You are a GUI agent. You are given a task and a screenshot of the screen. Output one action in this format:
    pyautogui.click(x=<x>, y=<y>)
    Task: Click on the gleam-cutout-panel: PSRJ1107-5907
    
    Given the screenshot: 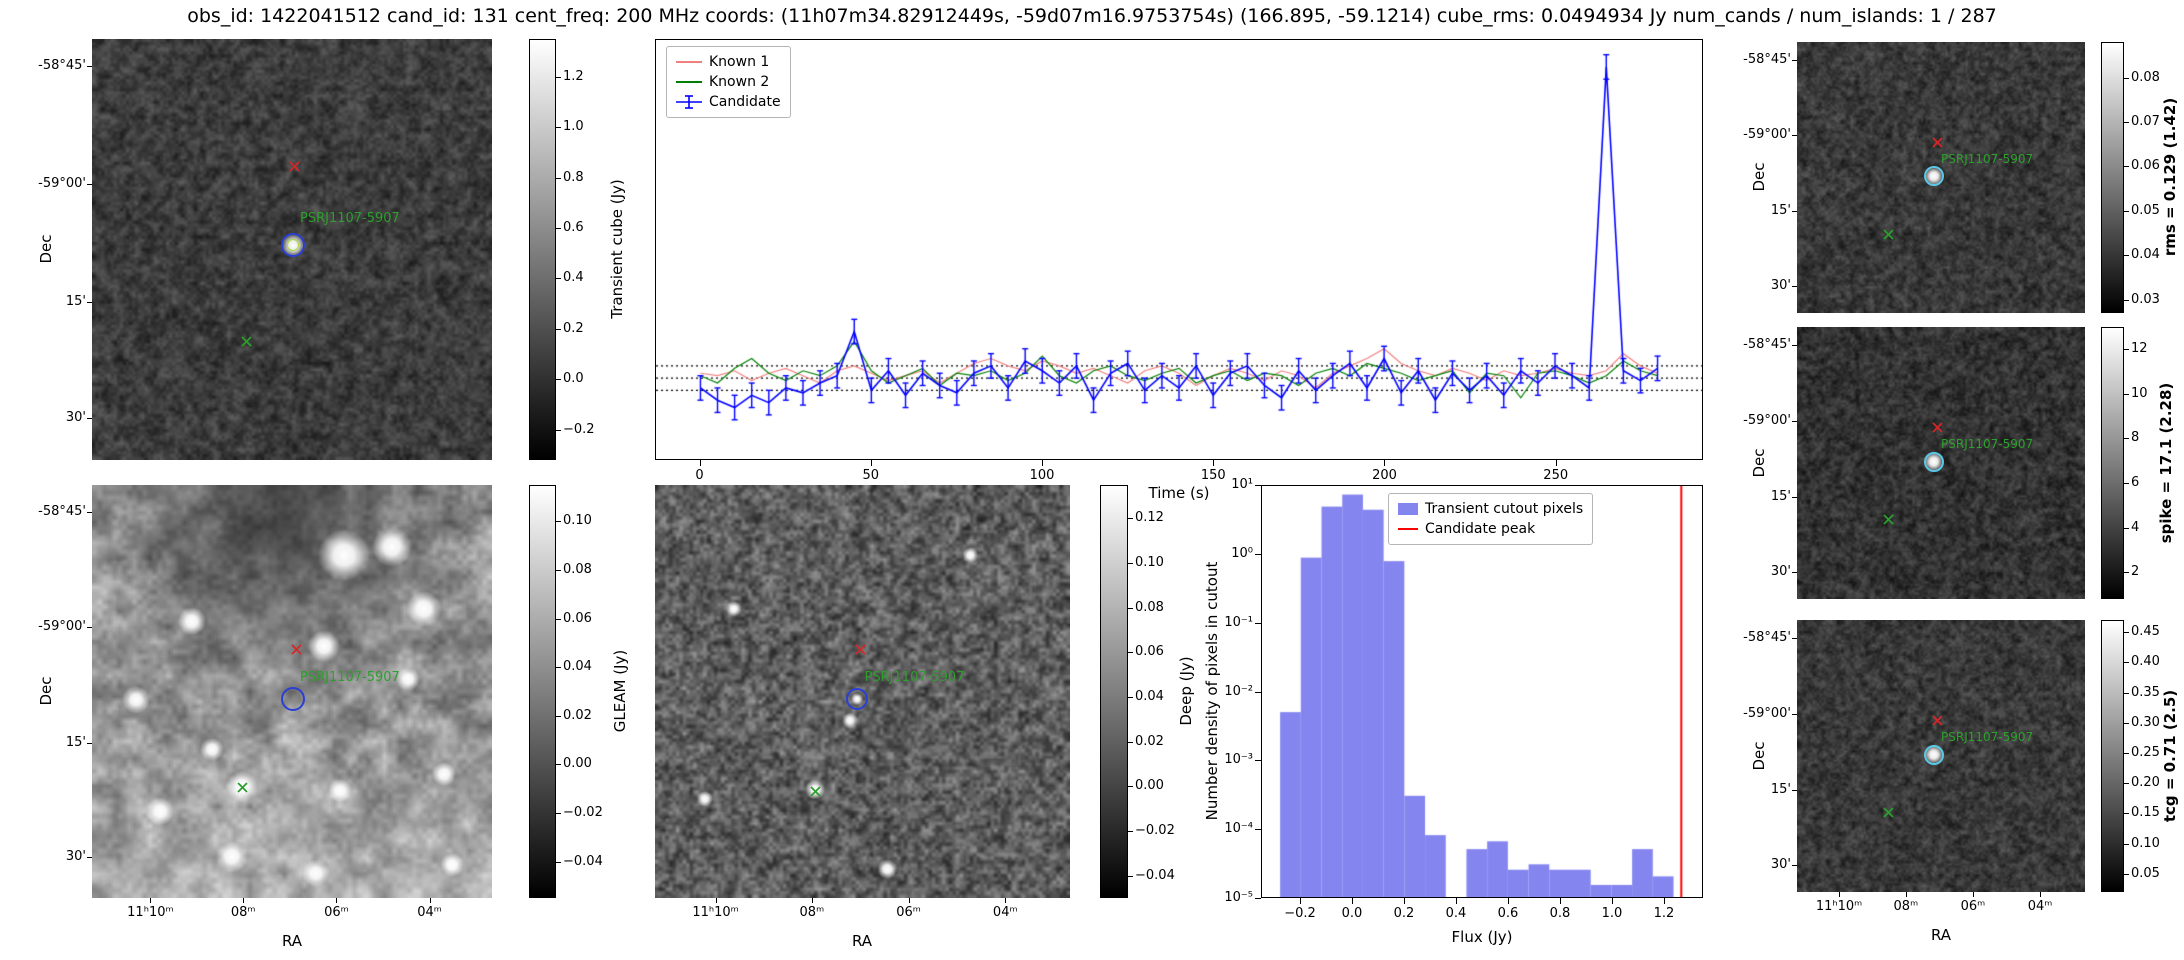 What is the action you would take?
    pyautogui.click(x=292, y=691)
    